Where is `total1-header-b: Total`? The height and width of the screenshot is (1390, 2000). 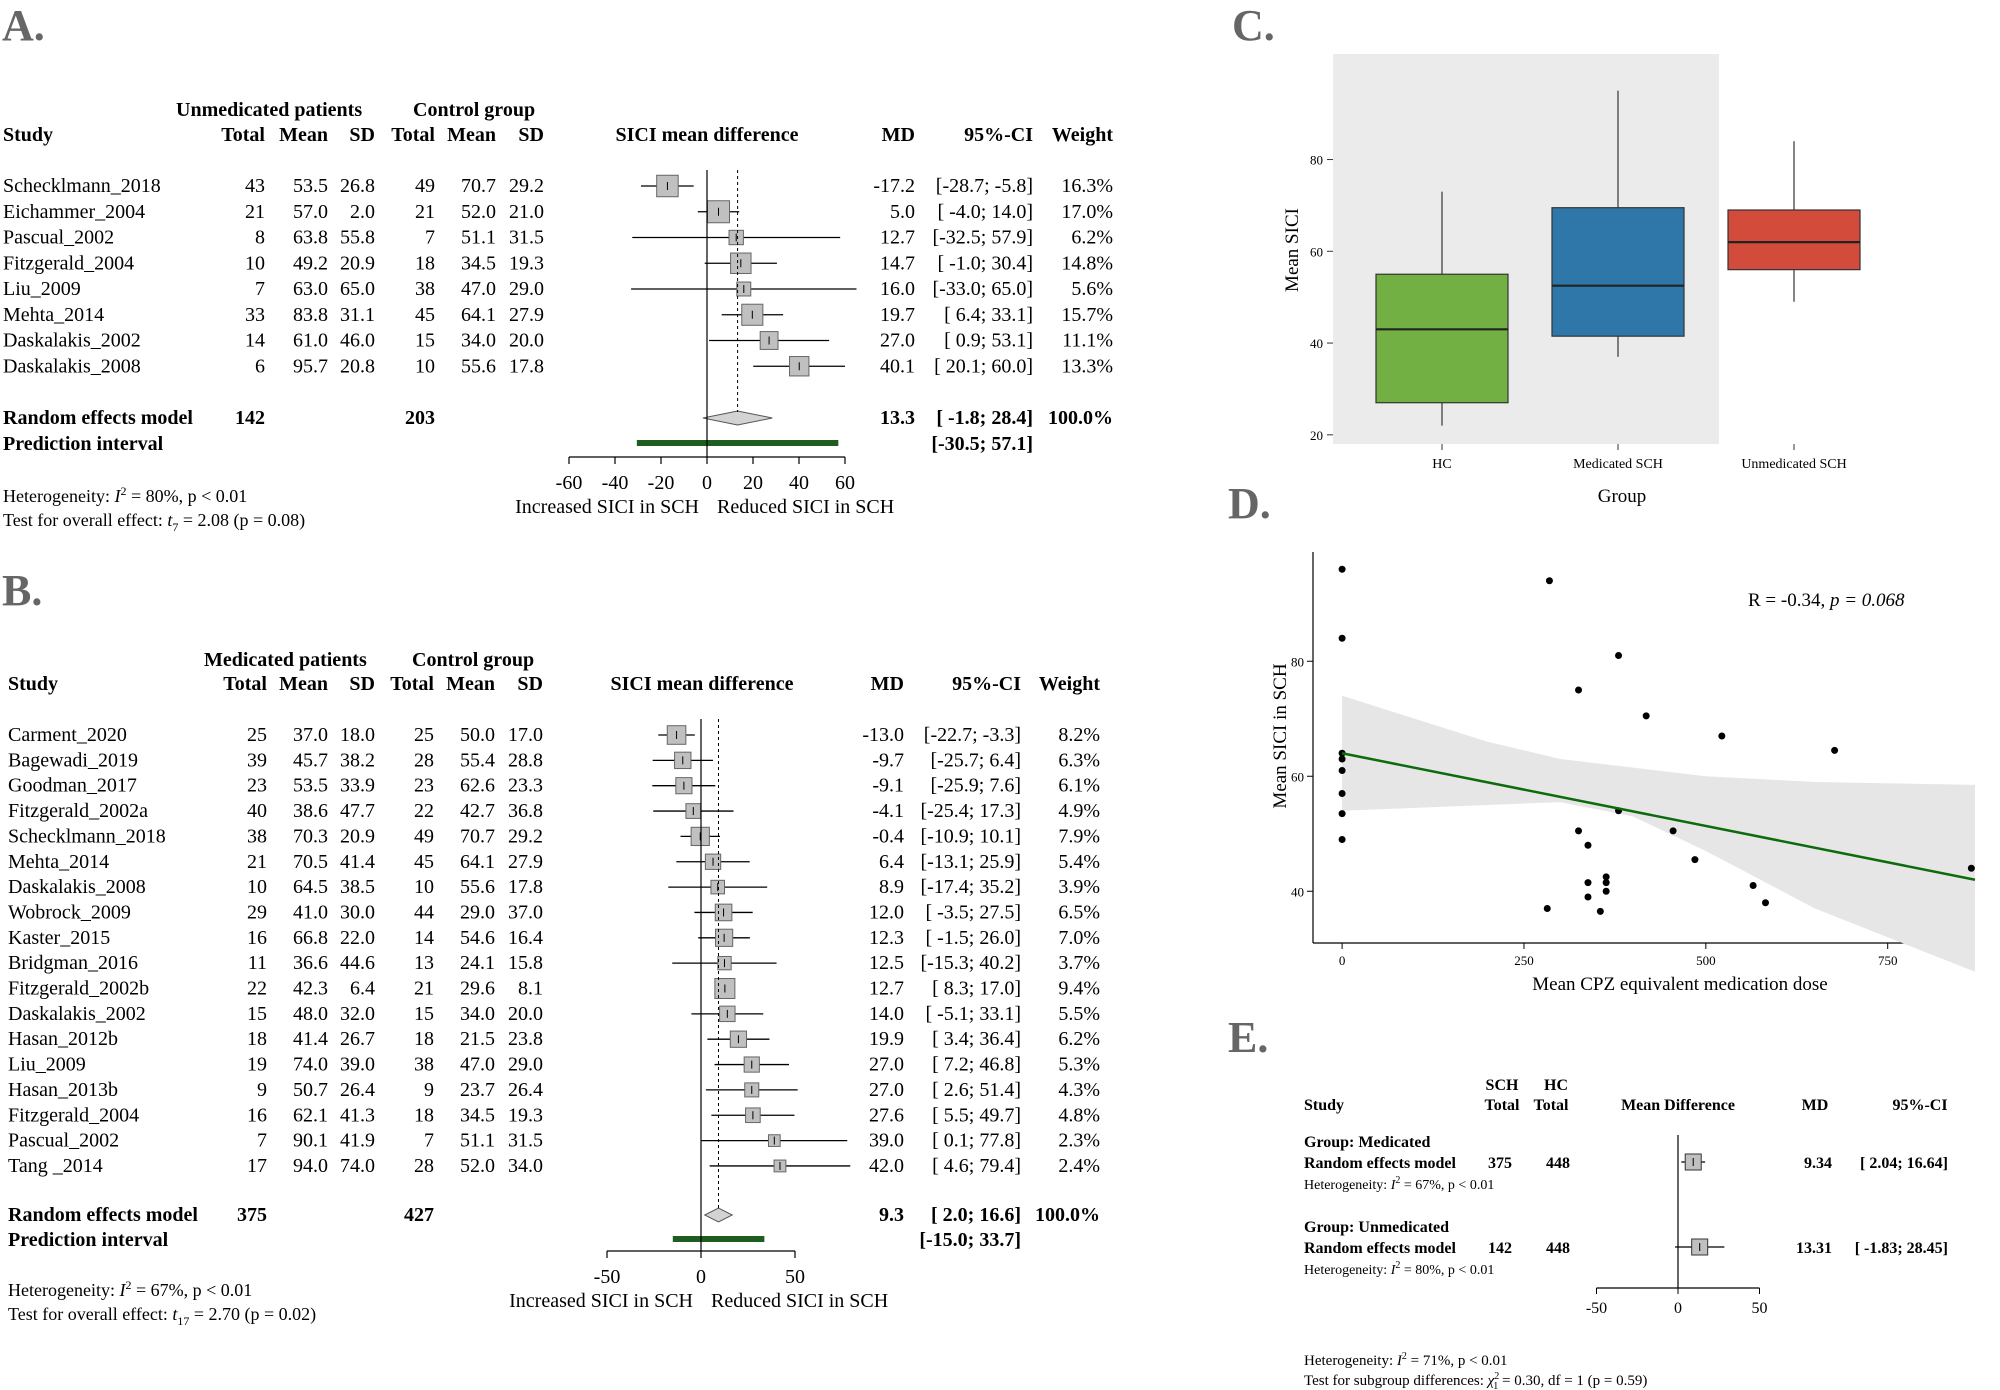
total1-header-b: Total is located at coordinates (245, 684).